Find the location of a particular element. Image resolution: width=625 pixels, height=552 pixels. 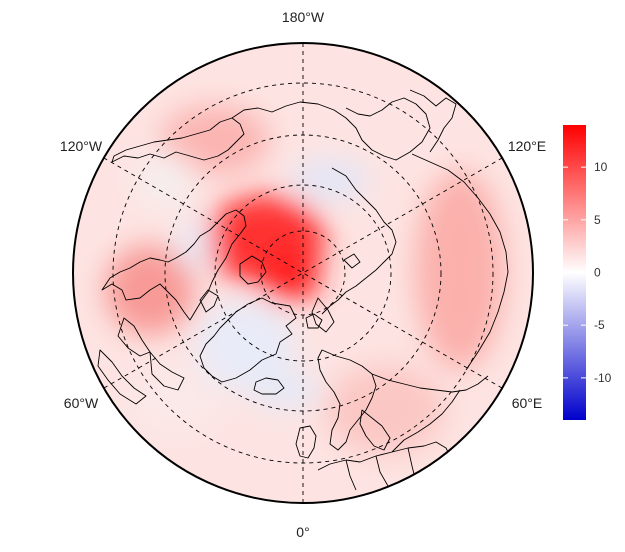

coastline-baltic is located at coordinates (375, 430).